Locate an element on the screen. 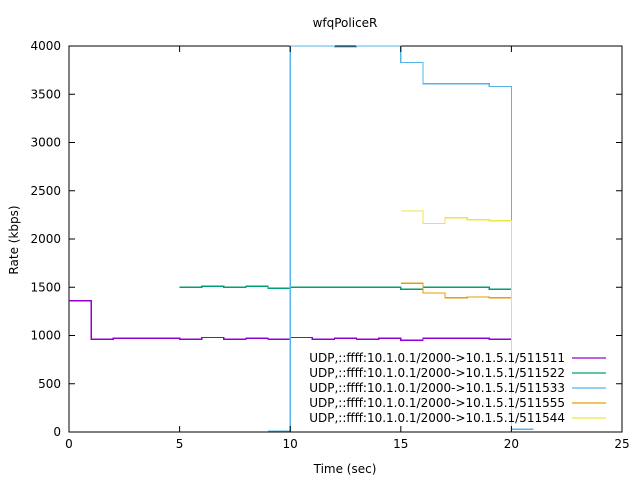 The image size is (640, 480). x-tick-label: 0 is located at coordinates (69, 444).